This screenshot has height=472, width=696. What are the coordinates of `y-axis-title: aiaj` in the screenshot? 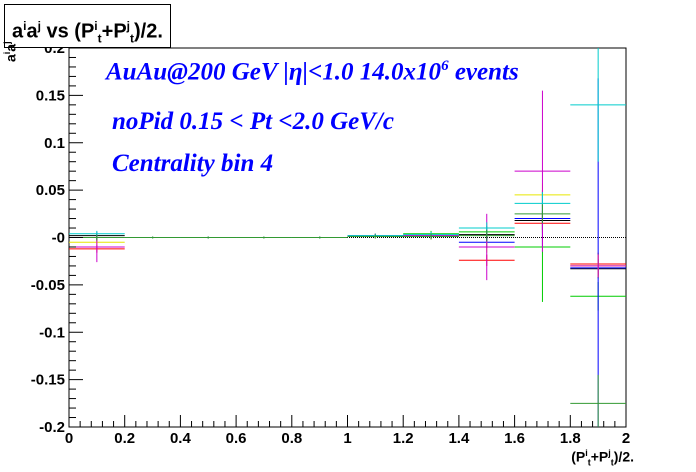 It's located at (10, 51).